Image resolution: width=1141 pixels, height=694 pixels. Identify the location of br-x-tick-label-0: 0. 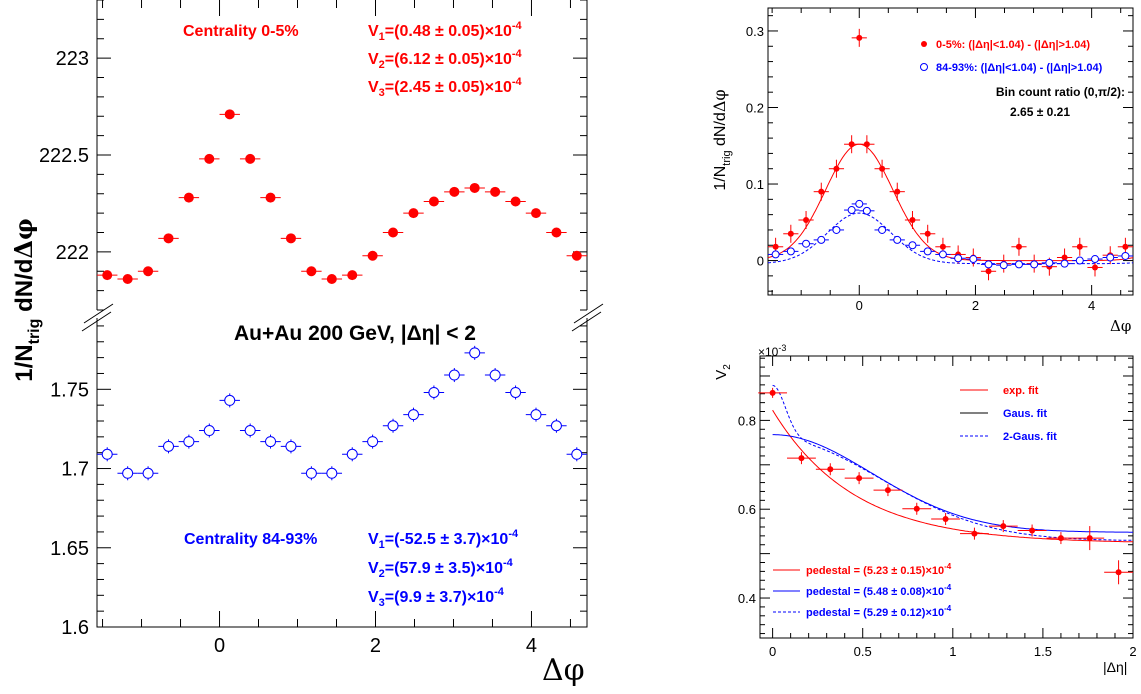
(772, 651).